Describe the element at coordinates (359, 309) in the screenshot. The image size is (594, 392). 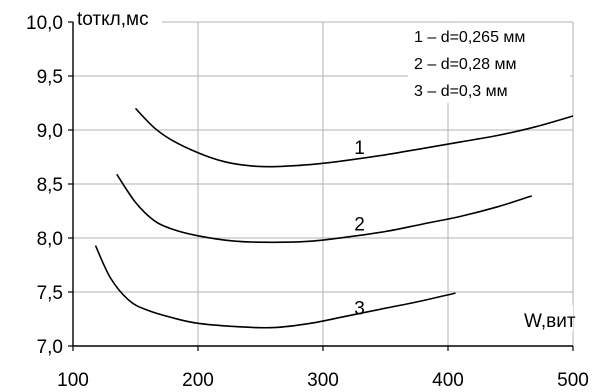
I see `curve-label-3: 3` at that location.